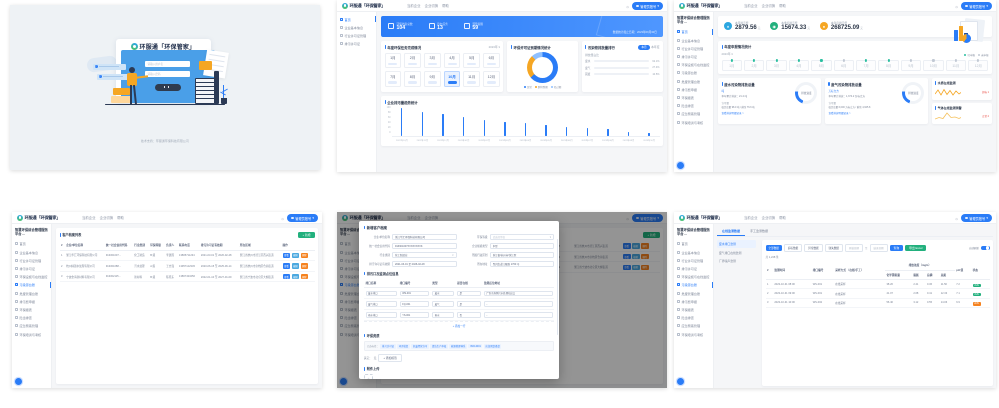 This screenshot has height=408, width=999. What do you see at coordinates (443, 315) in the screenshot?
I see `outlet-field: 雨水` at bounding box center [443, 315].